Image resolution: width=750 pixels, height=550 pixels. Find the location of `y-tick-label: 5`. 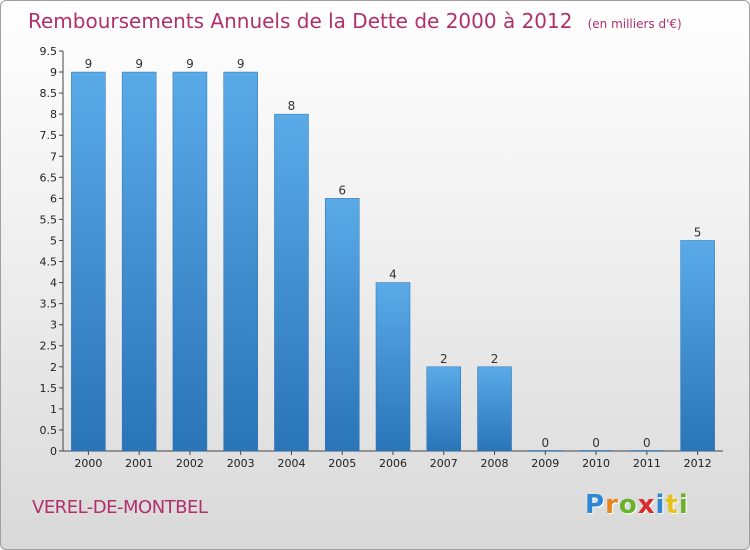

y-tick-label: 5 is located at coordinates (53, 240).